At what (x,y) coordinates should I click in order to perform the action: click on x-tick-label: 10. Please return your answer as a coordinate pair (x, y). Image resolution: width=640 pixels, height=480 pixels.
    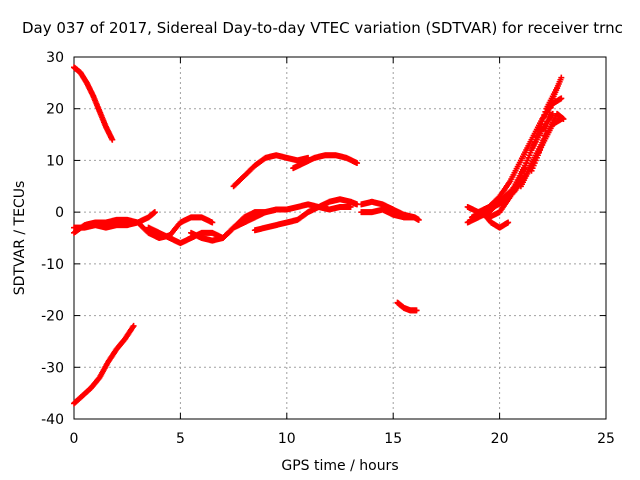
    Looking at the image, I should click on (287, 439).